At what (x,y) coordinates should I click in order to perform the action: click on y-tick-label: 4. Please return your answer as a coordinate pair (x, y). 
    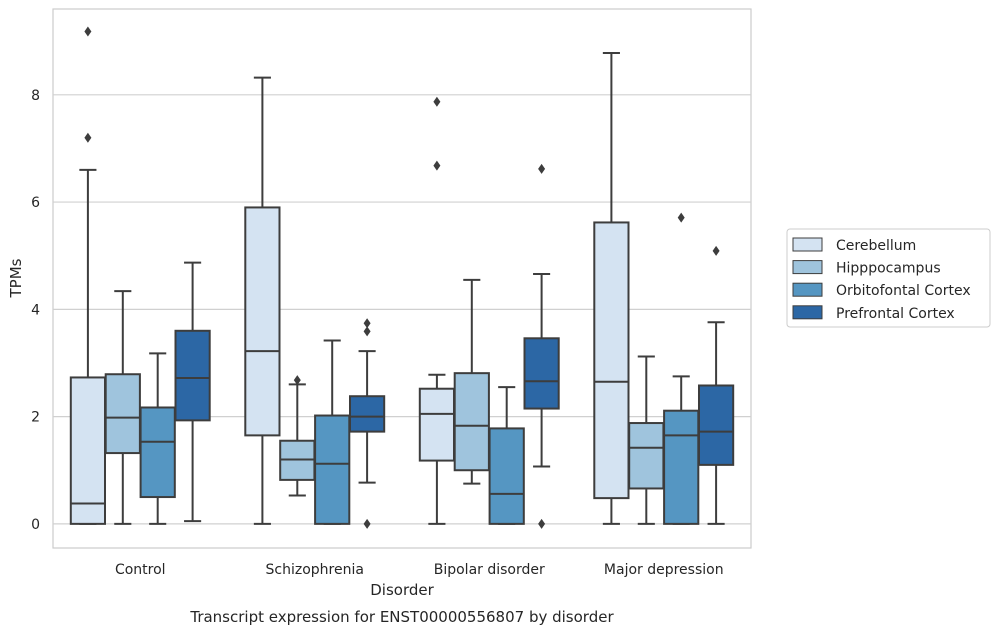
    Looking at the image, I should click on (35, 310).